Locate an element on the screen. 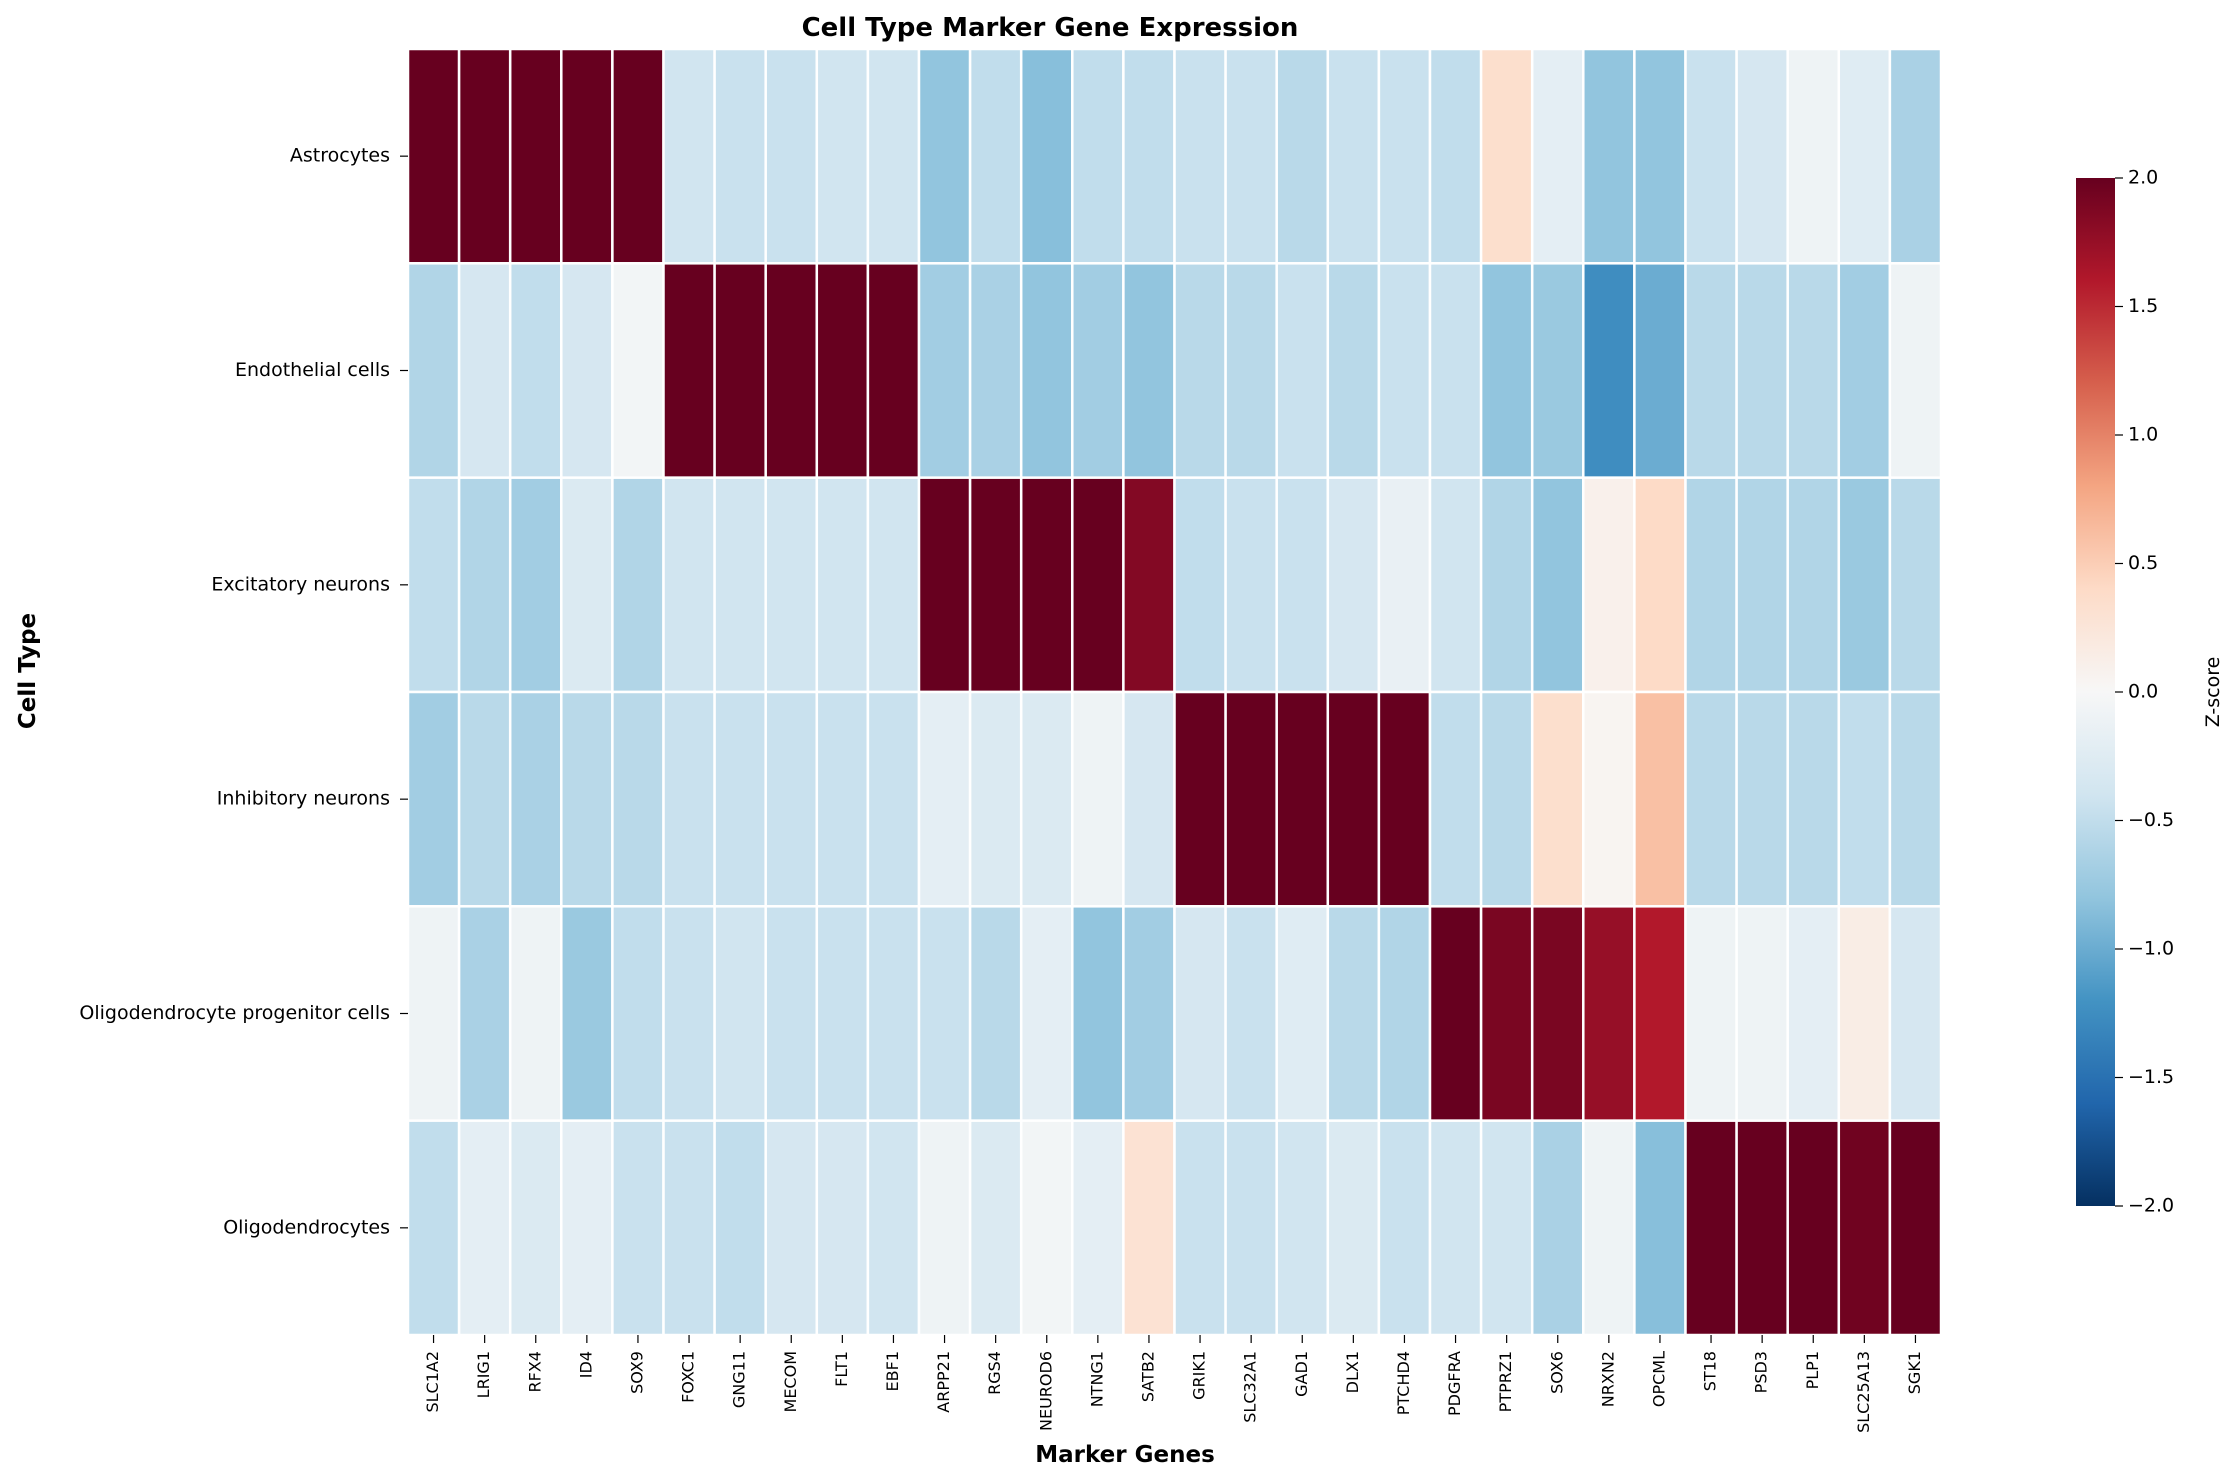  heatmap-cell-excitatory-neurons-psd3 is located at coordinates (1762, 585).